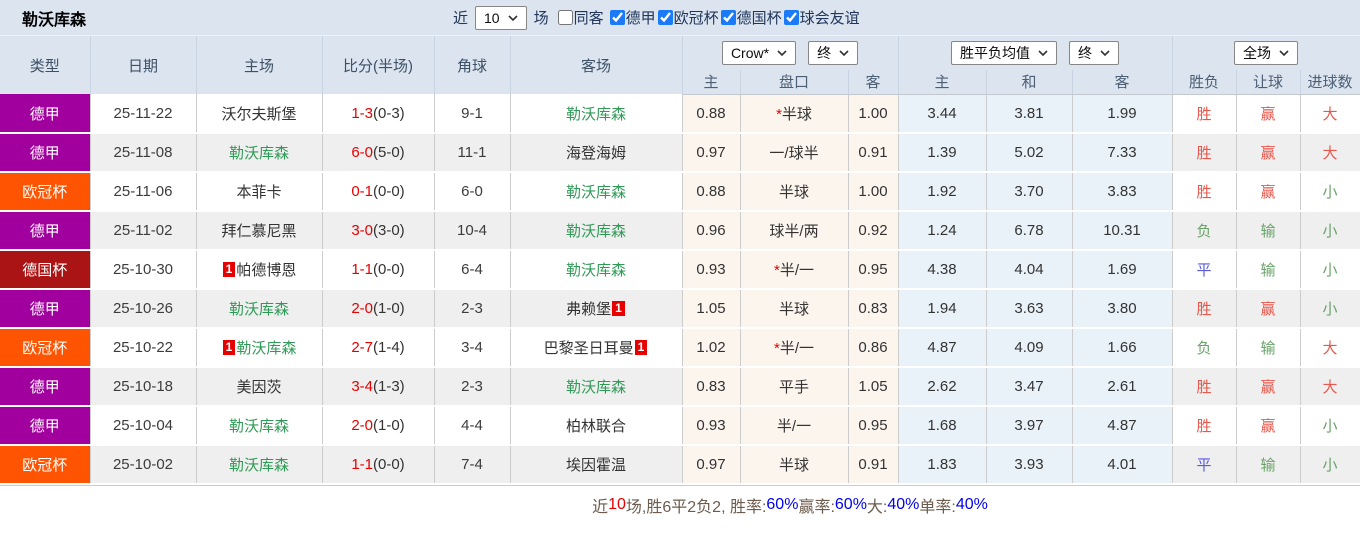 The image size is (1360, 543). I want to click on avg-home-odds: 1.24, so click(942, 231).